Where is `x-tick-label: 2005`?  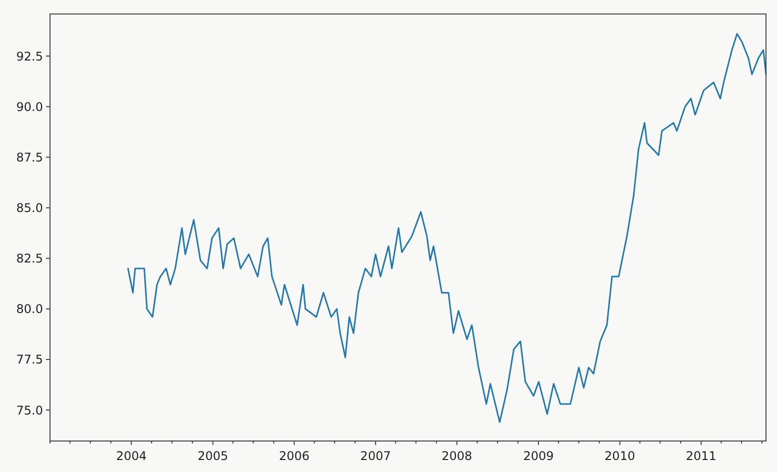 x-tick-label: 2005 is located at coordinates (213, 456).